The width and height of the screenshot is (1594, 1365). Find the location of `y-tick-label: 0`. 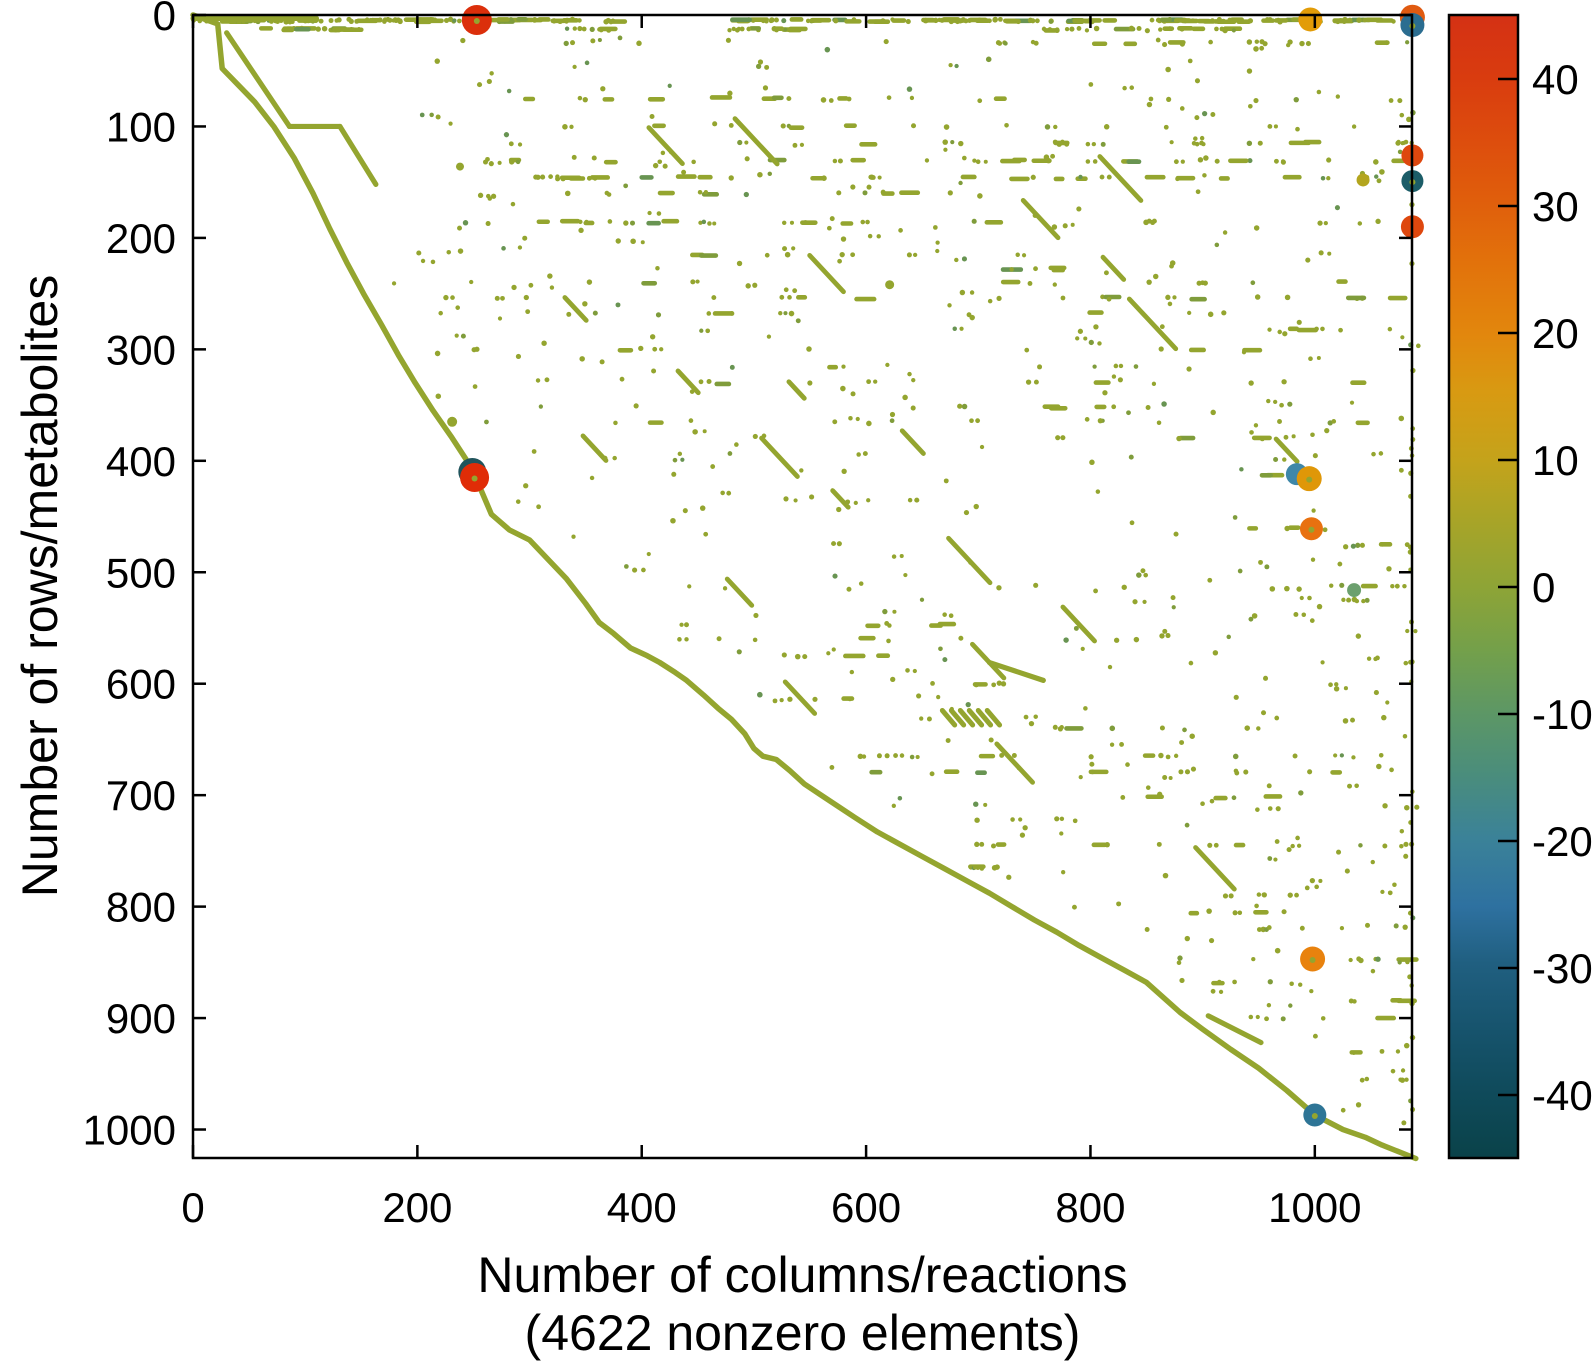

y-tick-label: 0 is located at coordinates (164, 19).